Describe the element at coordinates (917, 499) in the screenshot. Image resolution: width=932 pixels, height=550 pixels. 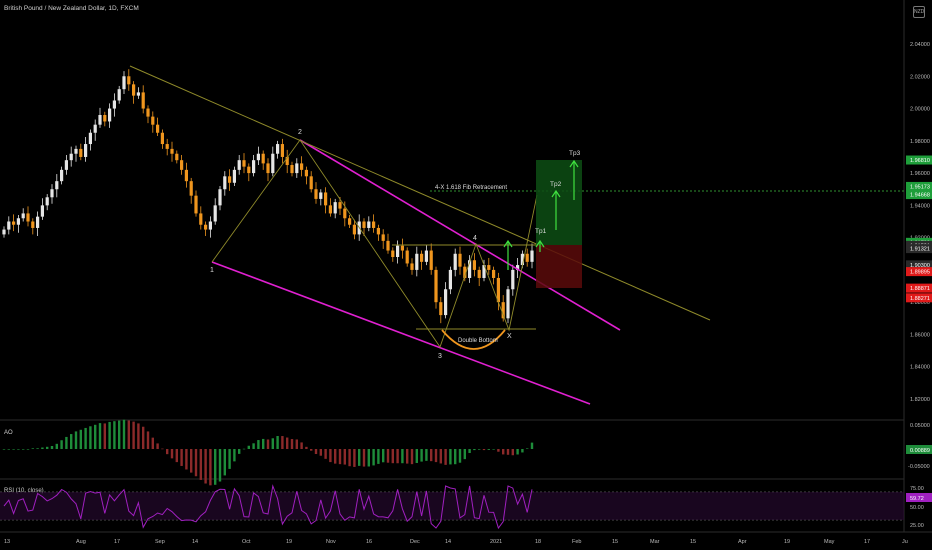
I see `rsi-value-tag: 59.72` at that location.